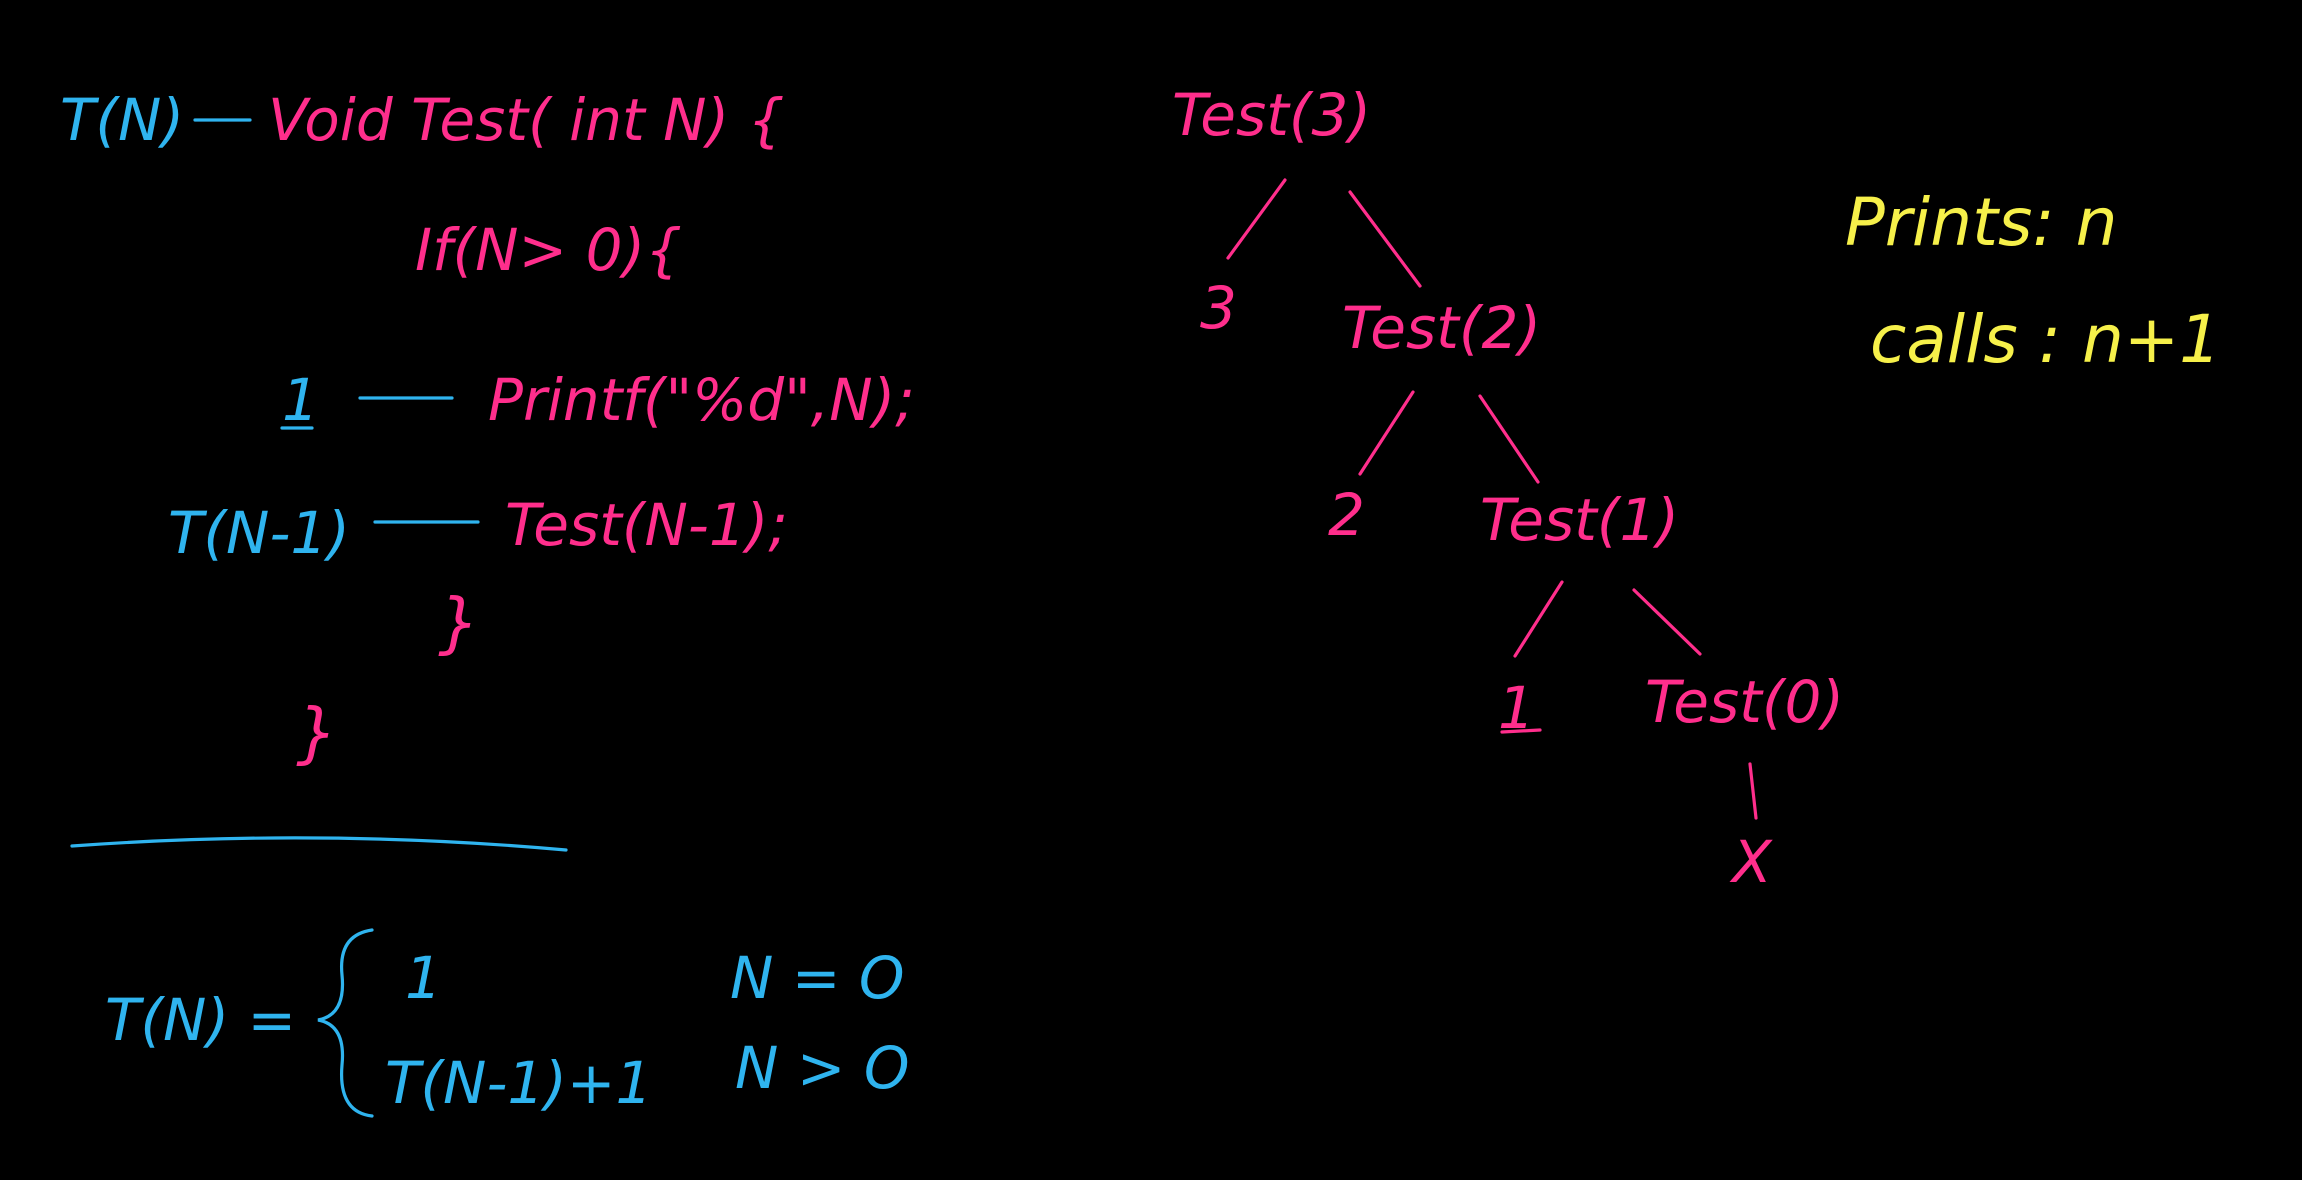  Describe the element at coordinates (1256, 219) in the screenshot. I see `edge-test3-left` at that location.